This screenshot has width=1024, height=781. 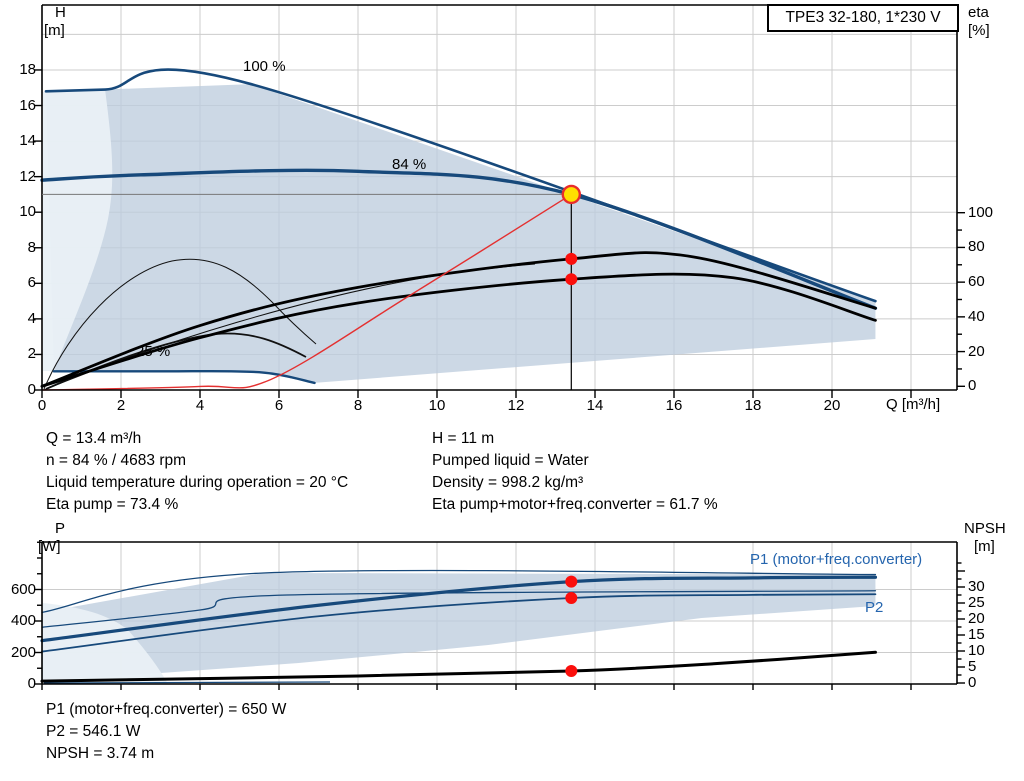 I want to click on eta-axis-tick-label: 20, so click(x=976, y=351).